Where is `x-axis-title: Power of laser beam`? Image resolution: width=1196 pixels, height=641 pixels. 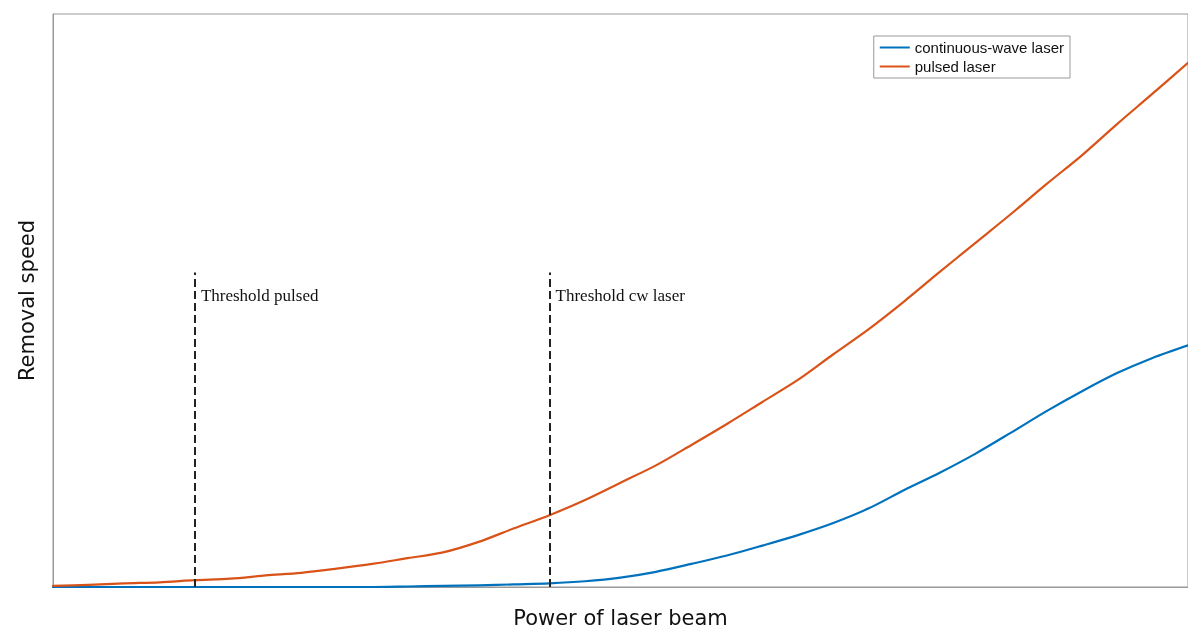
x-axis-title: Power of laser beam is located at coordinates (620, 617).